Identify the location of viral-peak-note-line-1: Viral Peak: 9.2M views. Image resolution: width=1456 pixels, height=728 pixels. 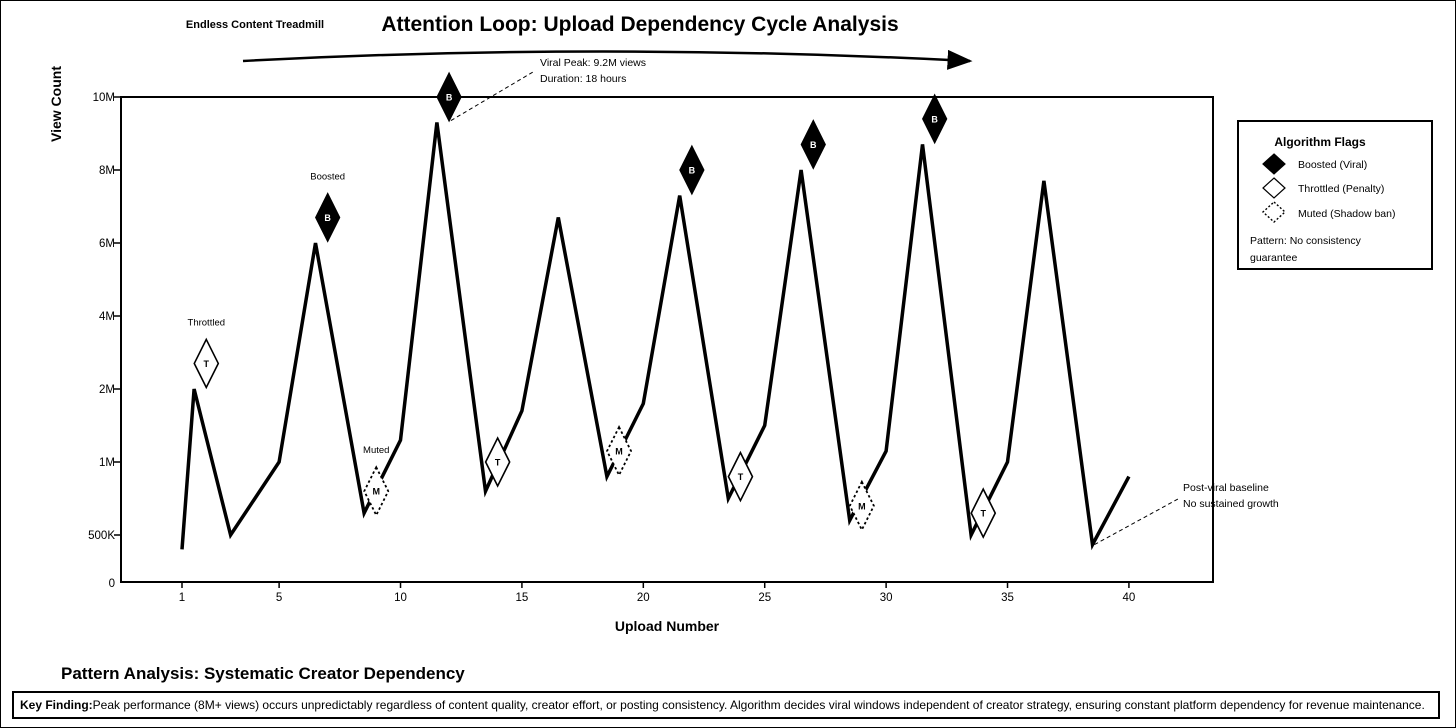
(593, 63).